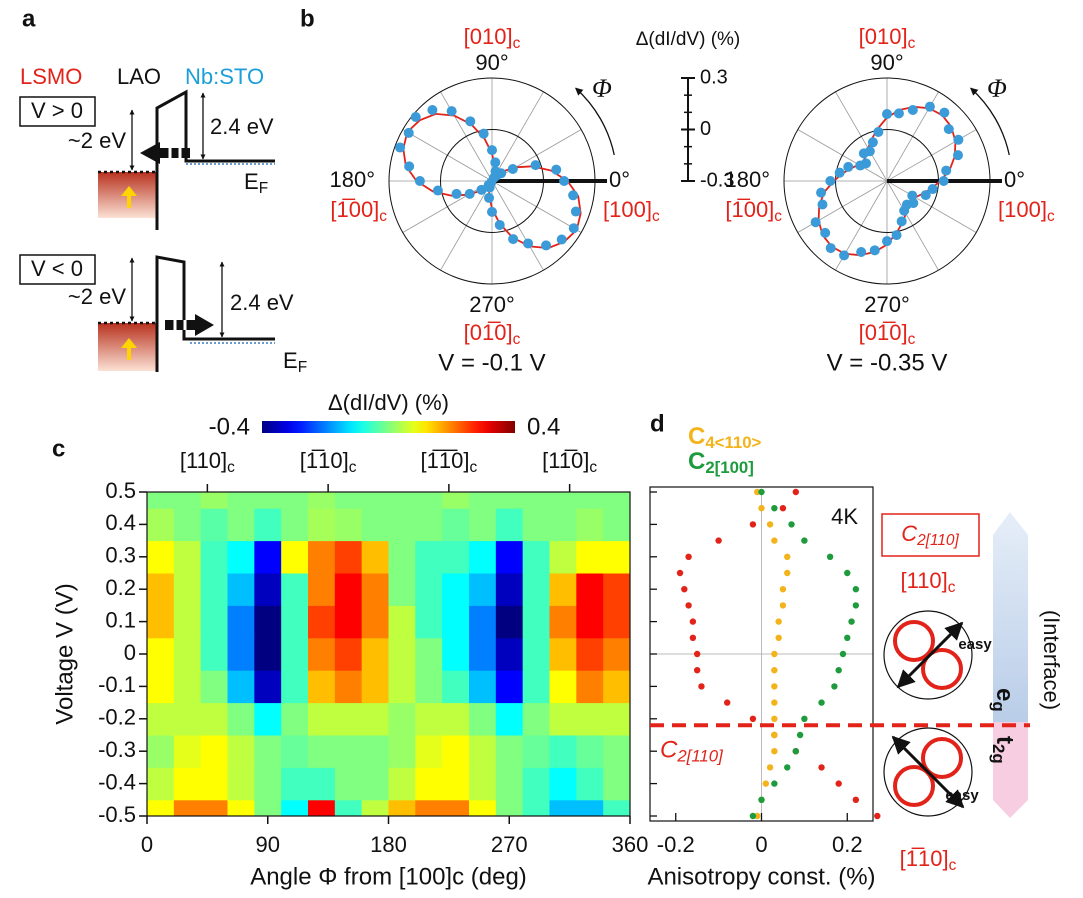 This screenshot has height=898, width=1083. What do you see at coordinates (509, 844) in the screenshot?
I see `x-tick-label: 270` at bounding box center [509, 844].